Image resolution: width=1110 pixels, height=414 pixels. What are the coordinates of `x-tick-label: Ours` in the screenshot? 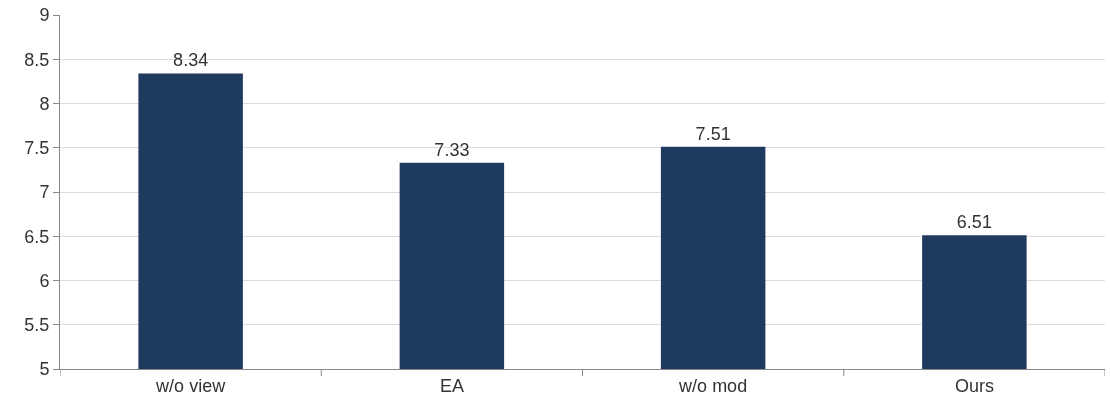 It's located at (974, 385).